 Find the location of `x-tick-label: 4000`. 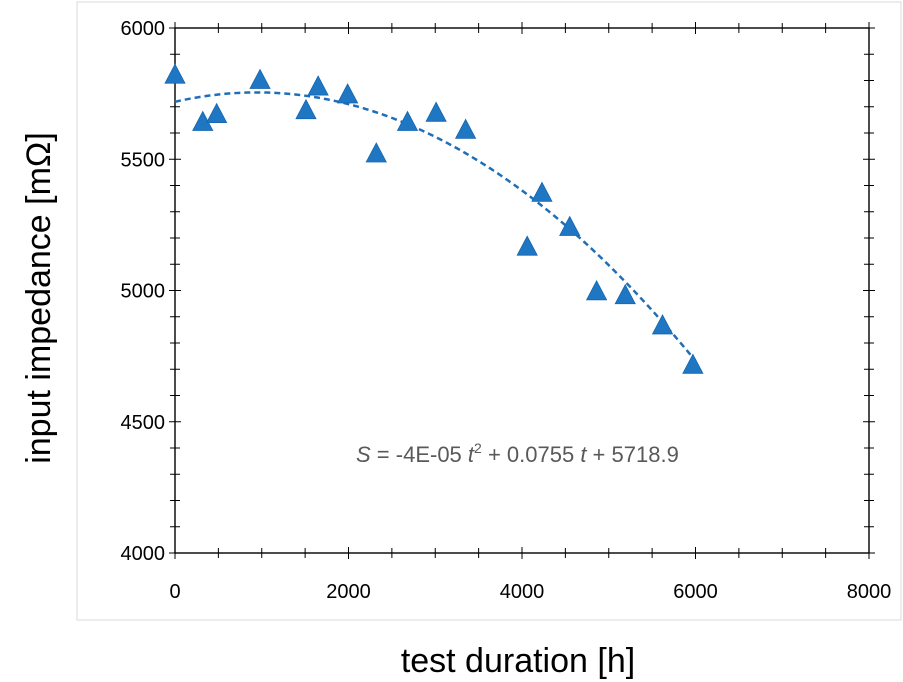

x-tick-label: 4000 is located at coordinates (522, 592).